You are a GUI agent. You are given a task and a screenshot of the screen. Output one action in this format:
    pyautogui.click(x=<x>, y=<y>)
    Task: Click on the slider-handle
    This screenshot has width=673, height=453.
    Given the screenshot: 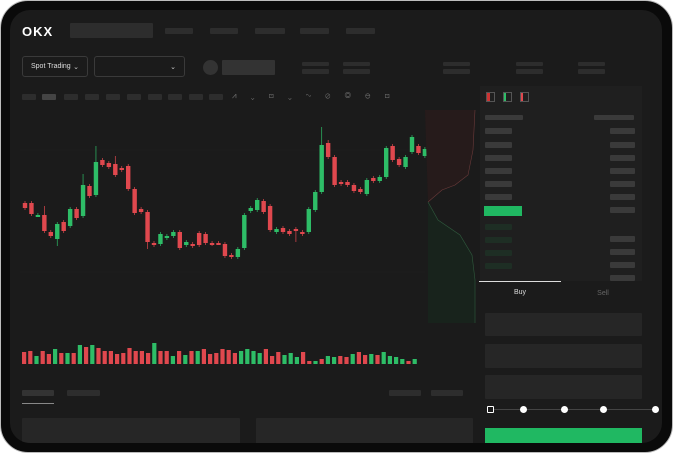 What is the action you would take?
    pyautogui.click(x=490, y=409)
    